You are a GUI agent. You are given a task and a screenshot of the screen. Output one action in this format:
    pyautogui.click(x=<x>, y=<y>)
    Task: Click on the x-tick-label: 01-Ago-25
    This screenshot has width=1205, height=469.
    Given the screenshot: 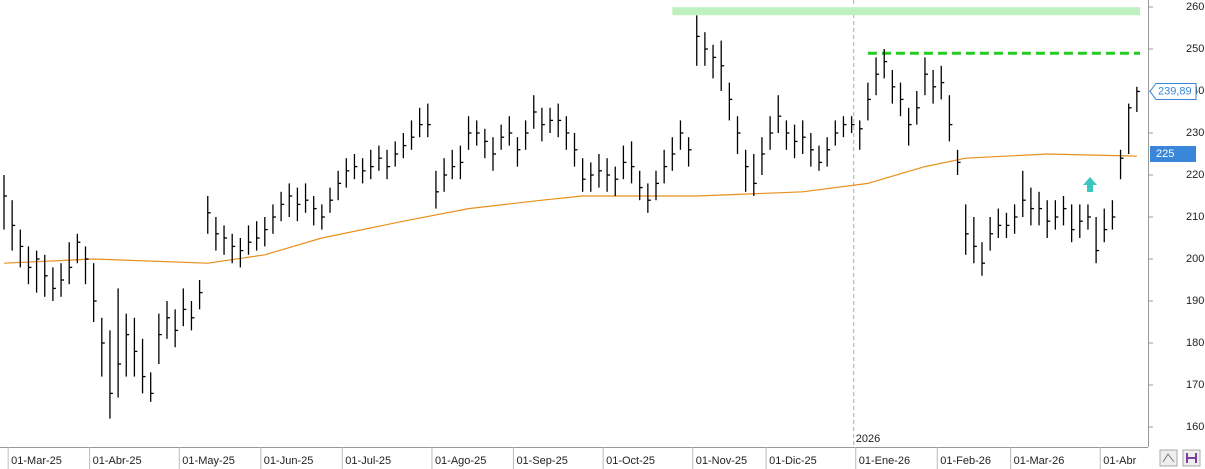 What is the action you would take?
    pyautogui.click(x=460, y=461)
    